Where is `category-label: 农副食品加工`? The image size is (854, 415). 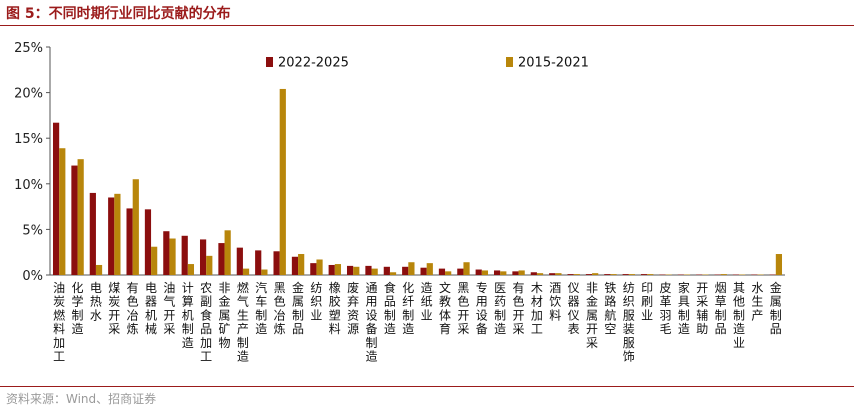
category-label: 农副食品加工 is located at coordinates (206, 322).